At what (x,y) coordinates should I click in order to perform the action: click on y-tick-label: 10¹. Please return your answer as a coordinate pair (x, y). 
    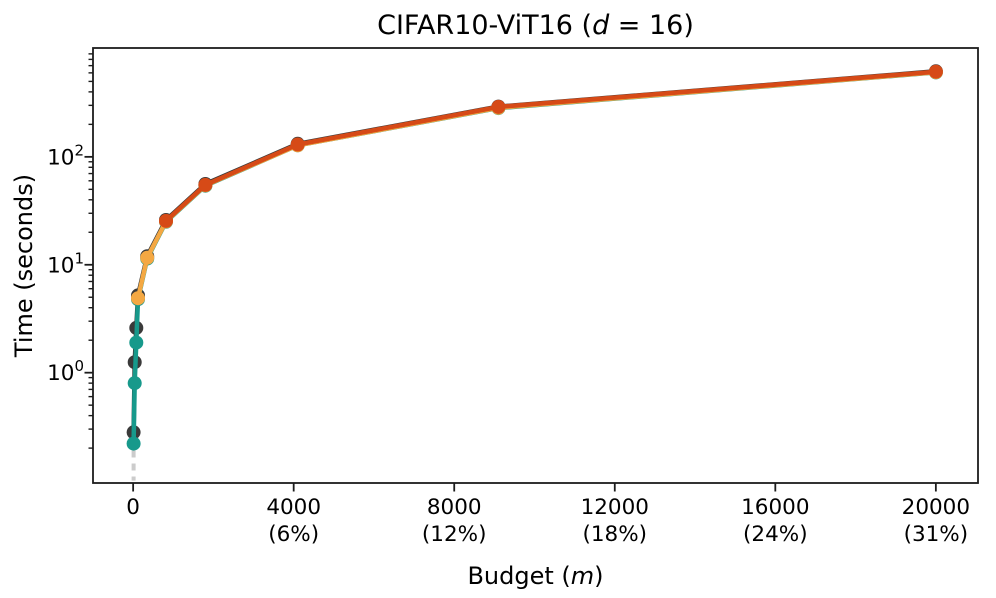
    Looking at the image, I should click on (65, 263).